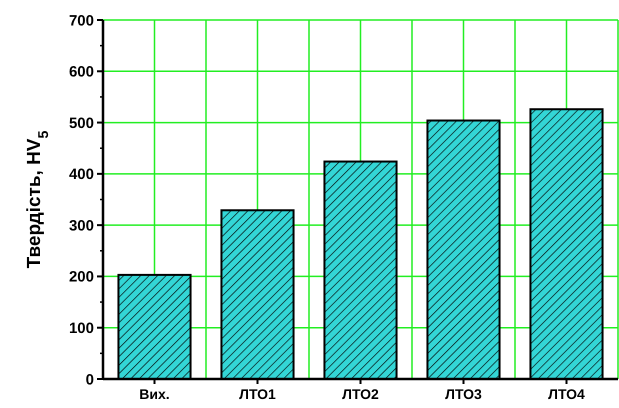  Describe the element at coordinates (81, 225) in the screenshot. I see `y-tick-label: 300` at that location.